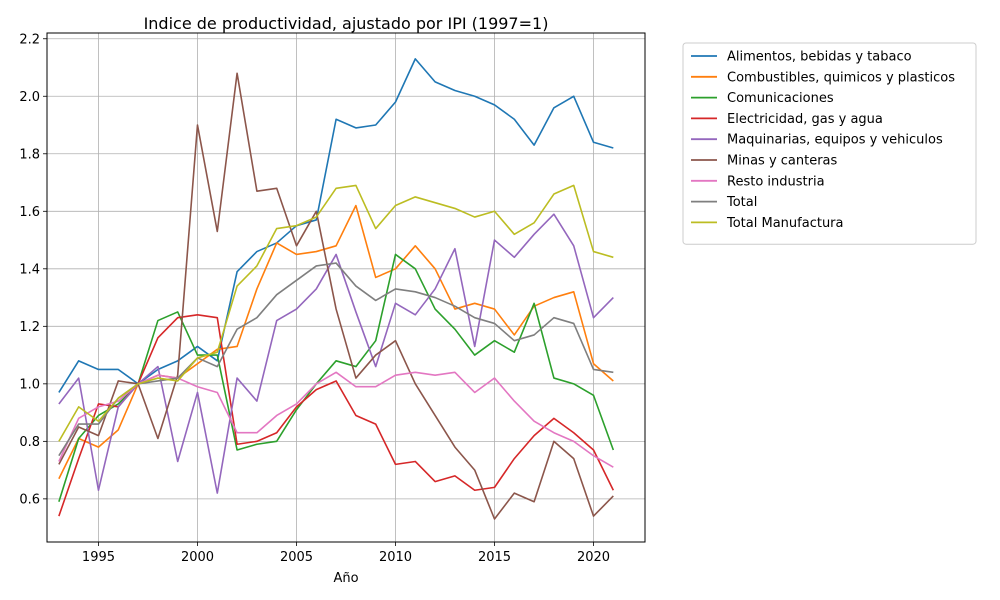  I want to click on y-tick-label: 1.8, so click(29, 154).